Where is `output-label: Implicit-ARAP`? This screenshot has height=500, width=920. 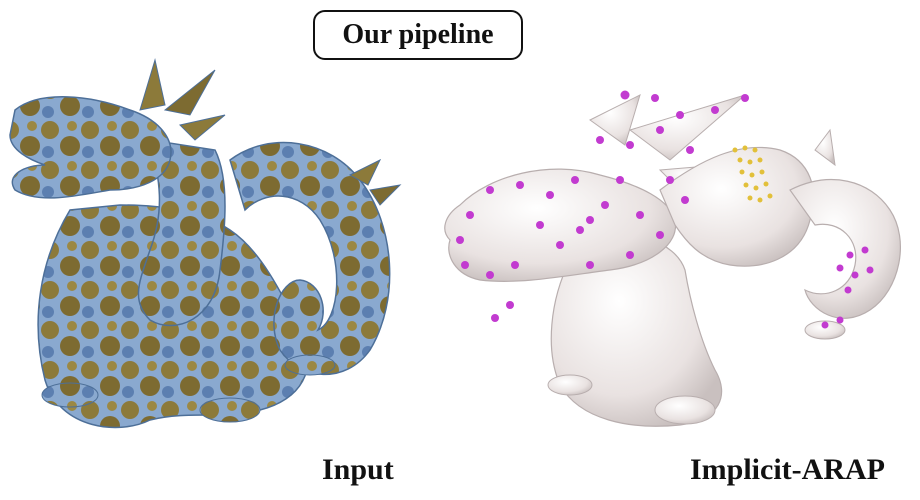 output-label: Implicit-ARAP is located at coordinates (787, 469).